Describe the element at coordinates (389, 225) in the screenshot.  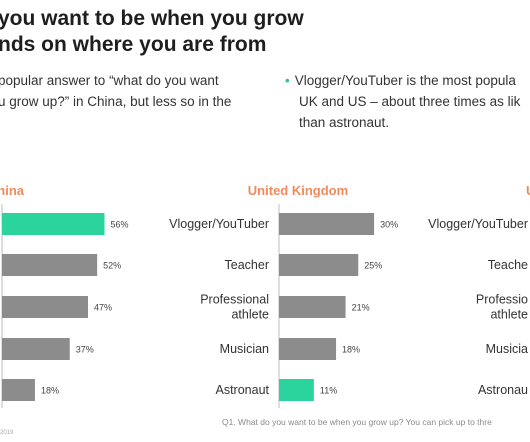
I see `value-label-uk-0: 30%` at that location.